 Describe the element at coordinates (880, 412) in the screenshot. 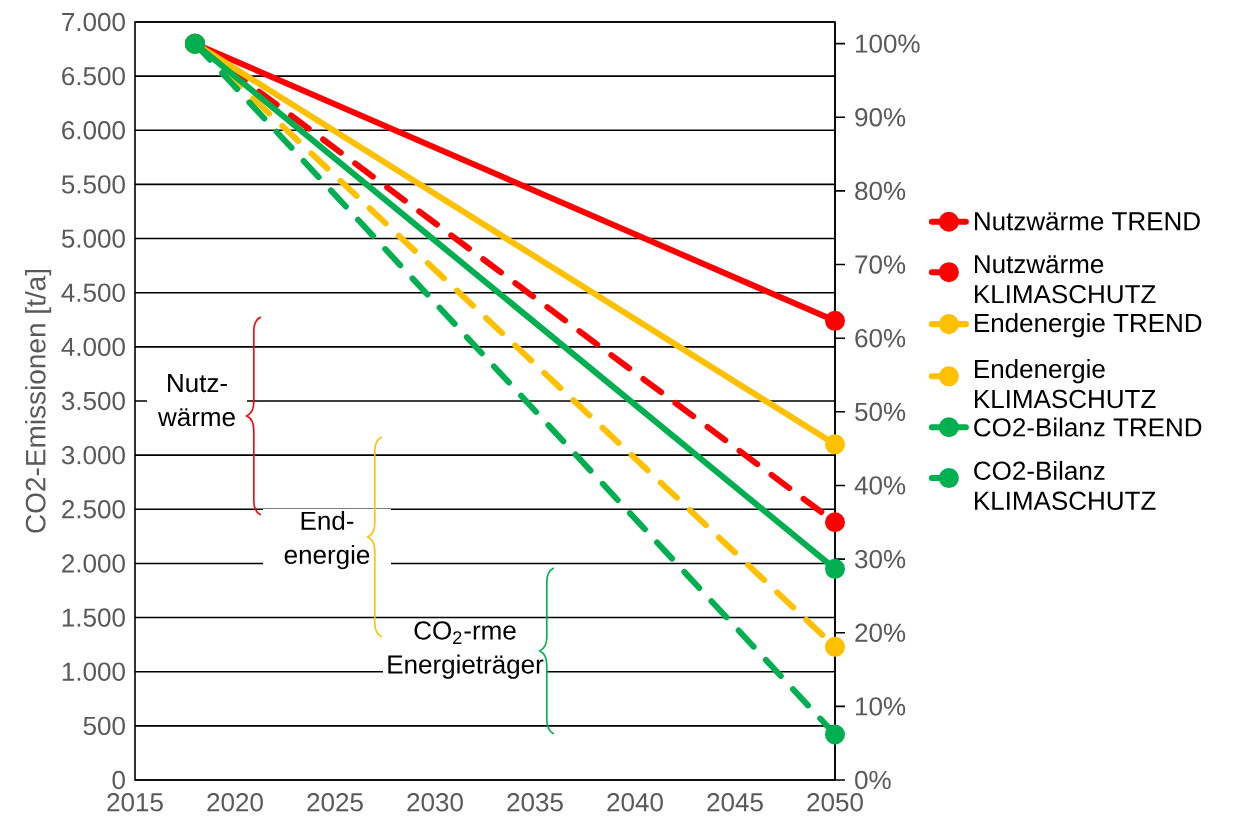

I see `y2-tick-label: 50%` at that location.